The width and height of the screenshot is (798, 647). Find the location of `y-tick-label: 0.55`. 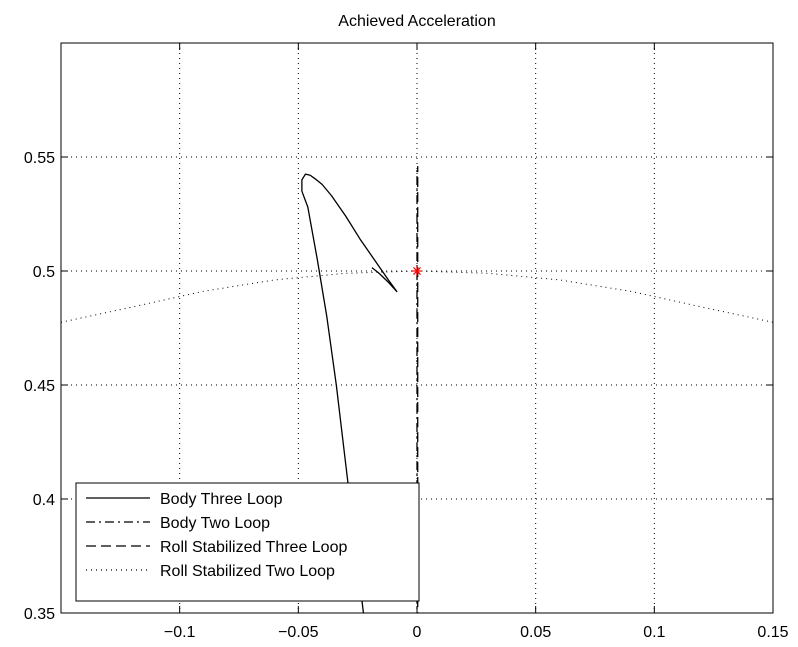

y-tick-label: 0.55 is located at coordinates (39, 158).